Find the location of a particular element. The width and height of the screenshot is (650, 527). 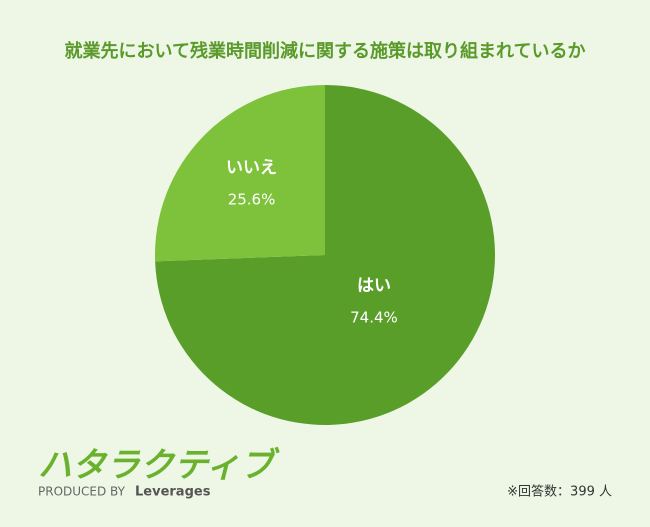

pie-slice is located at coordinates (240, 173).